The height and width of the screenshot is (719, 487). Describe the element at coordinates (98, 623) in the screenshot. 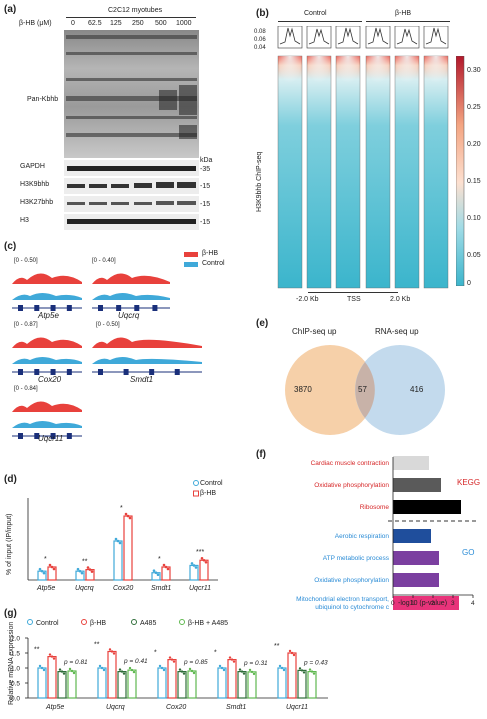

I see `chart-g-legend-label: β-HB` at that location.